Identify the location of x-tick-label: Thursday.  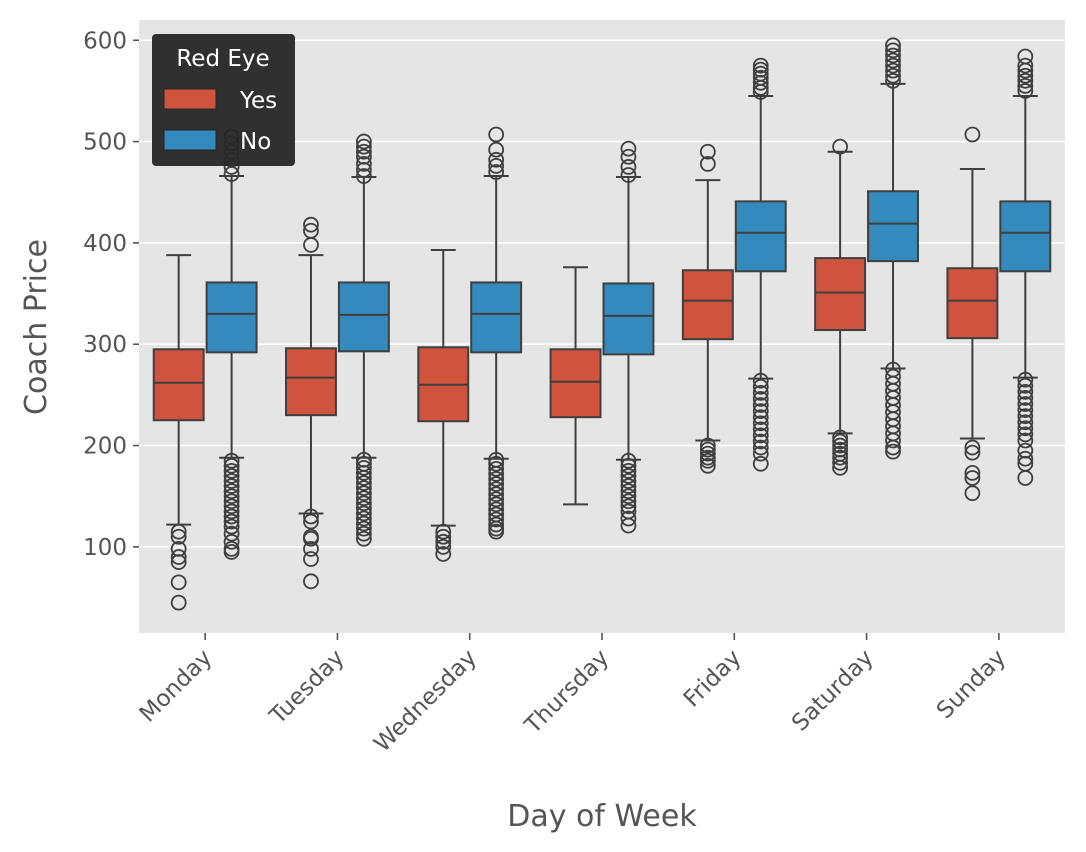
(567, 692).